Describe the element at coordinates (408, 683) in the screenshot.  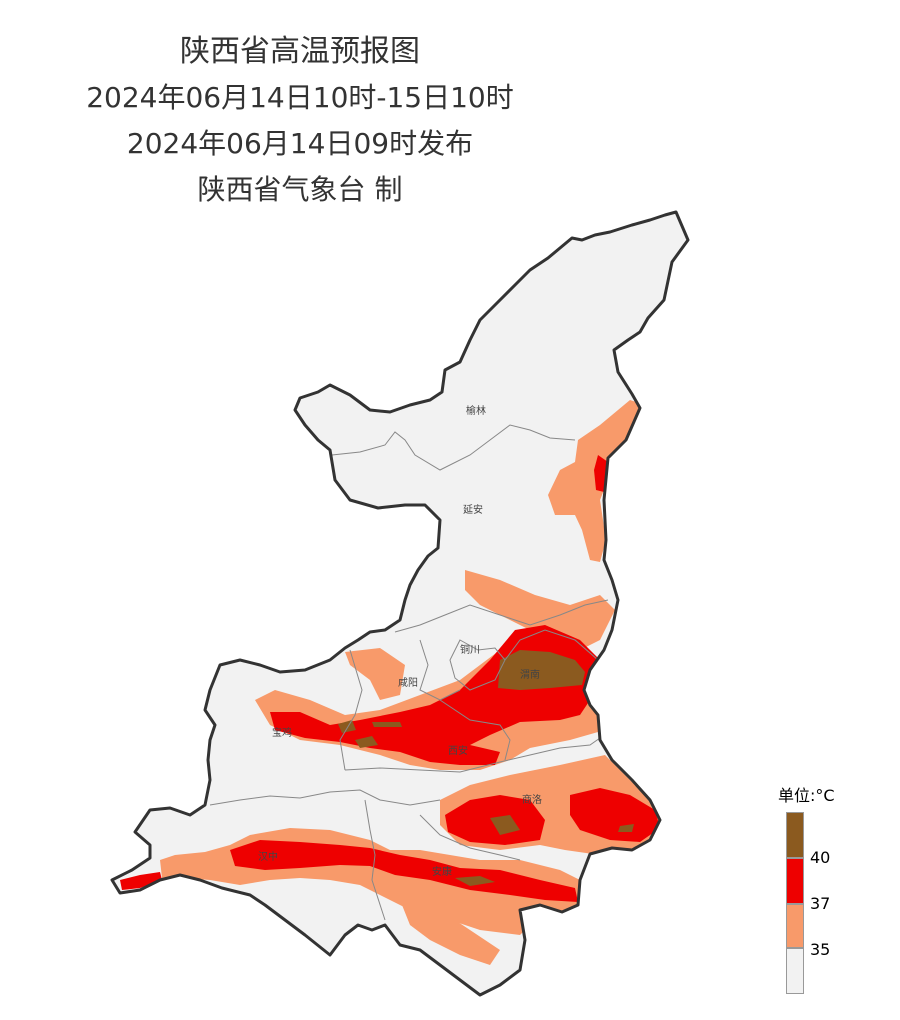
I see `city-label-xianyang: 咸阳` at that location.